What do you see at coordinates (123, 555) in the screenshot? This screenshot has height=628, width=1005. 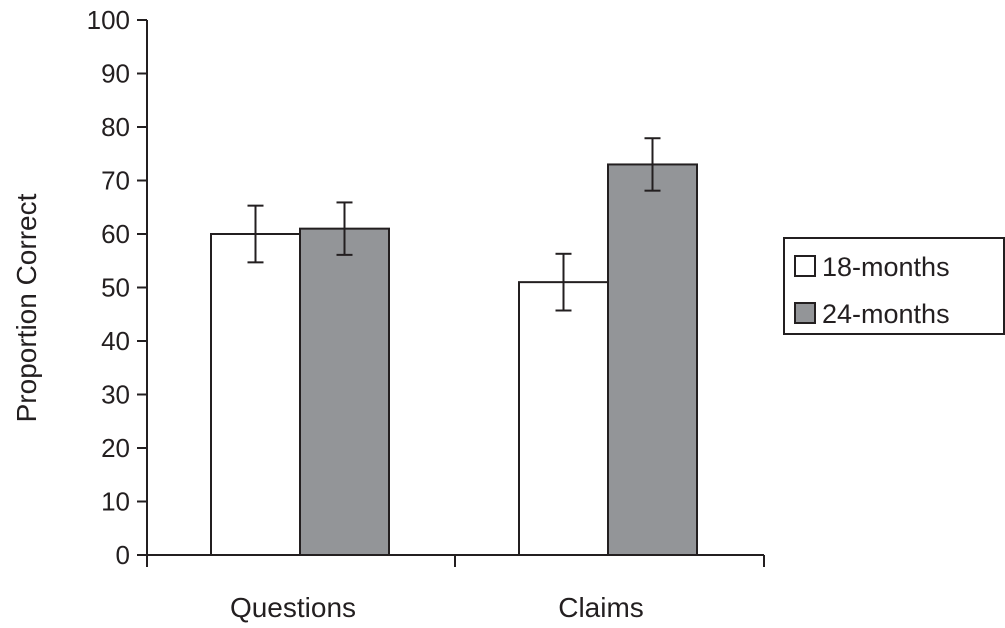 I see `y-tick-label: 0` at bounding box center [123, 555].